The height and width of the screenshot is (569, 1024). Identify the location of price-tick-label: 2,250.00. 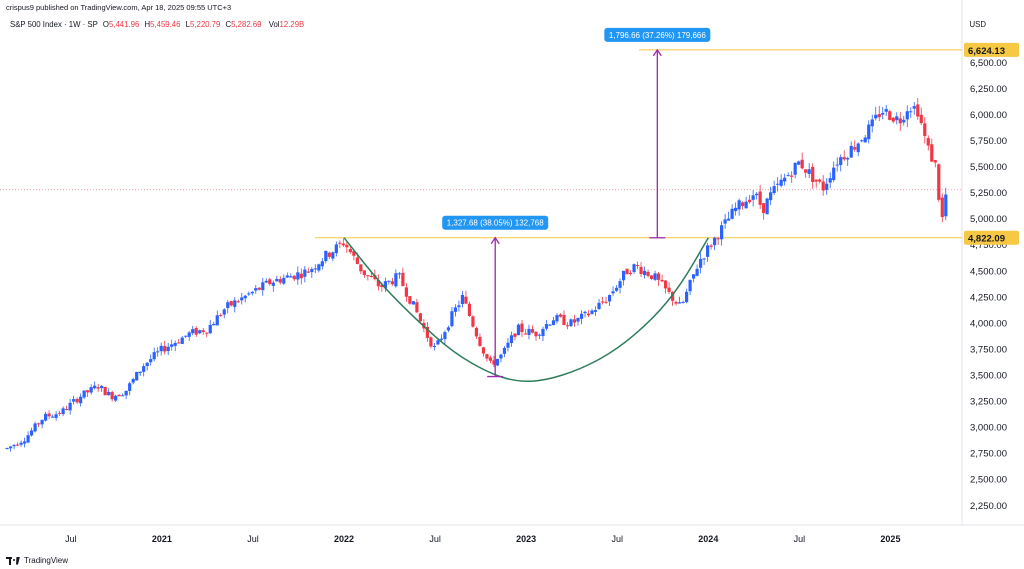
(988, 506).